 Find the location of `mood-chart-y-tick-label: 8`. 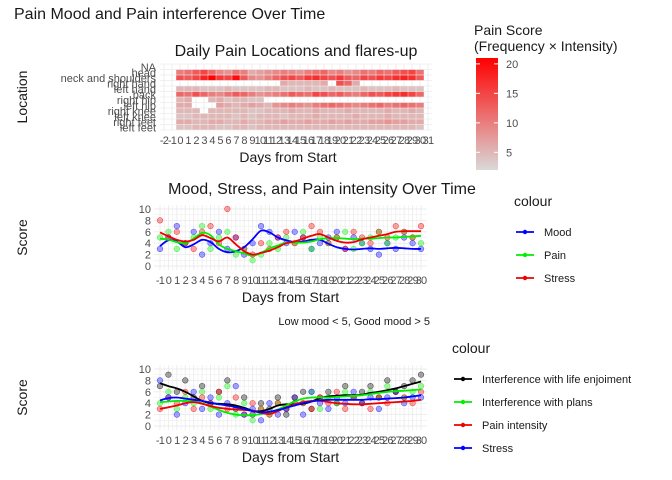

mood-chart-y-tick-label: 8 is located at coordinates (148, 221).